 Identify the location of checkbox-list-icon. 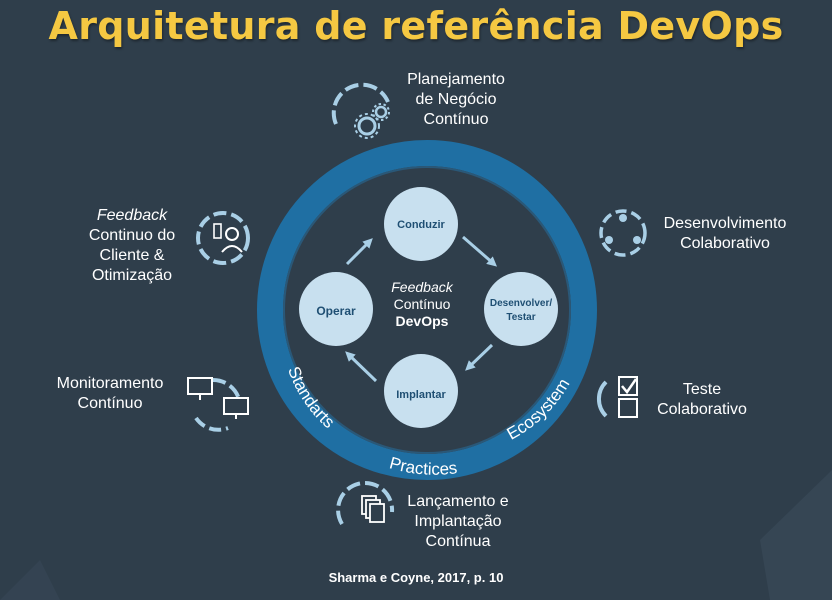
(617, 397).